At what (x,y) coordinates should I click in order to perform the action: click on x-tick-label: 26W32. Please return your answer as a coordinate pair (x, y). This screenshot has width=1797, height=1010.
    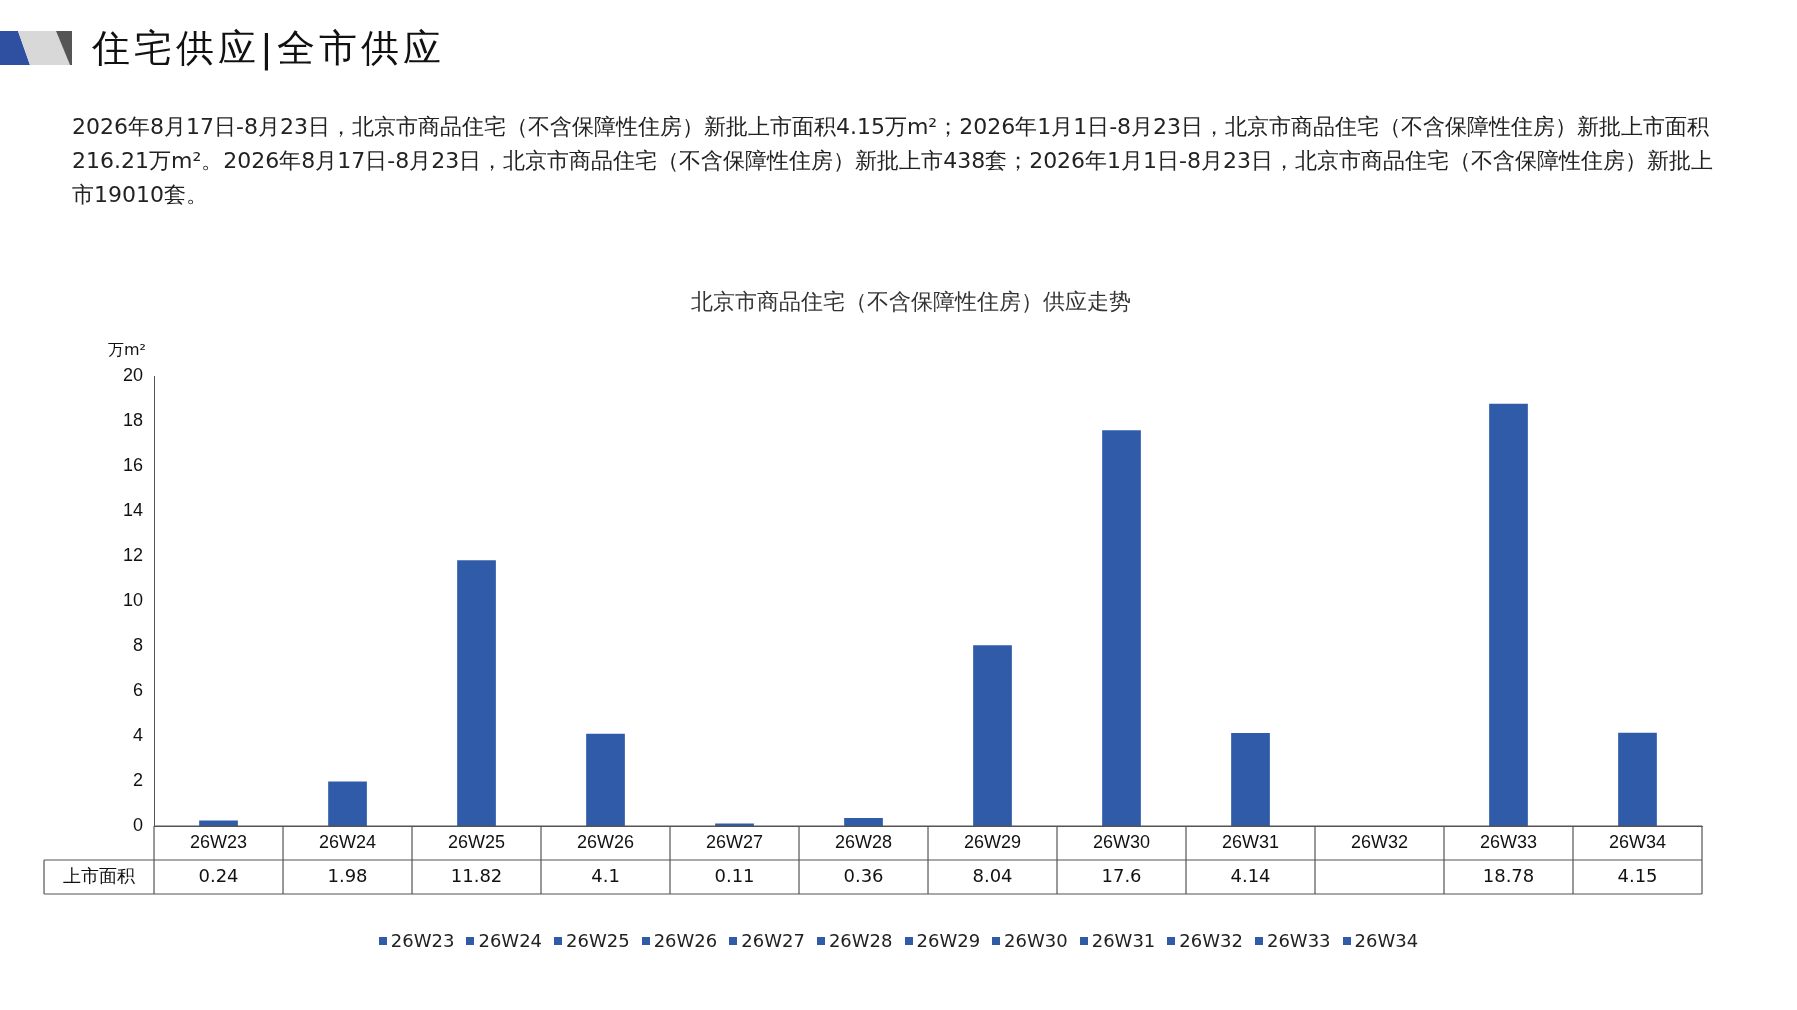
    Looking at the image, I should click on (1379, 841).